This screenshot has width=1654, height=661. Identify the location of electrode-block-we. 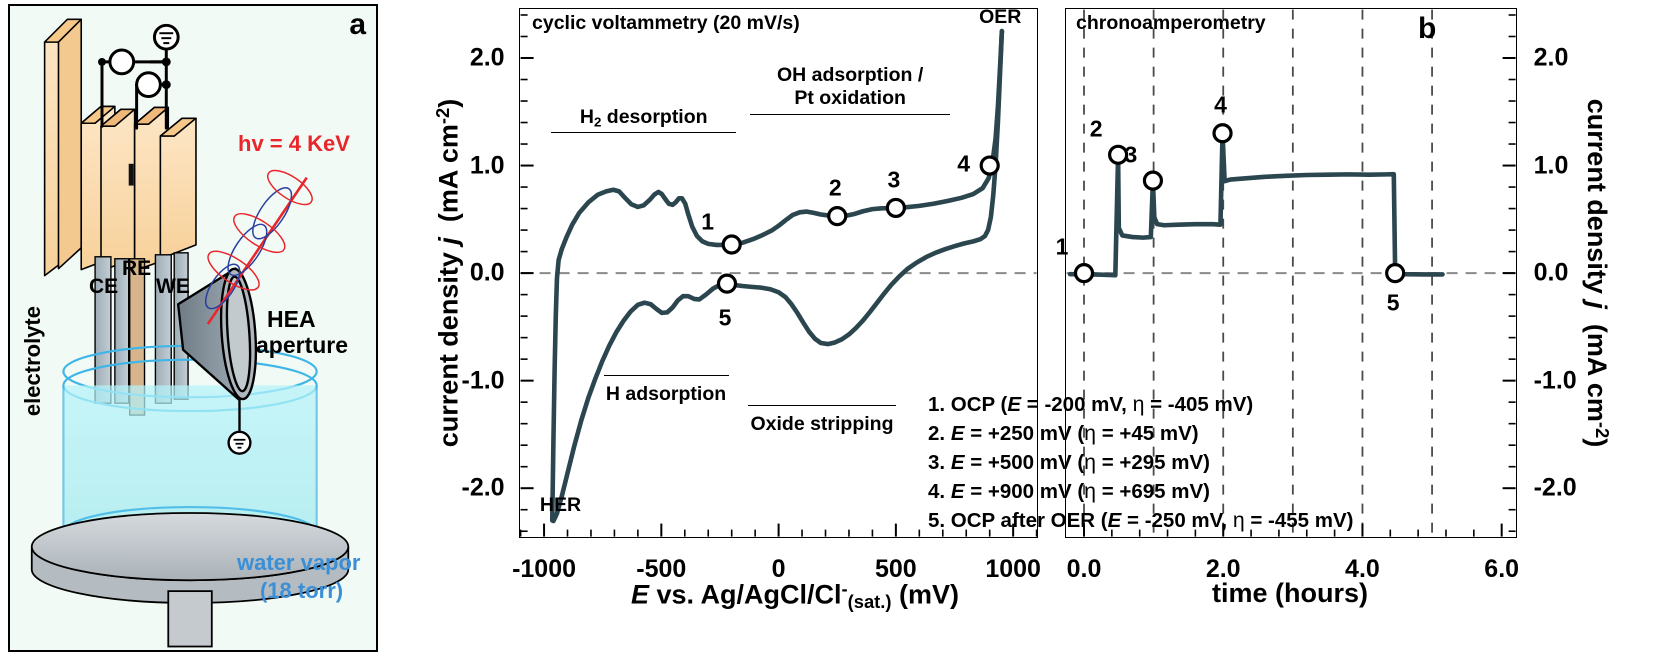
(178, 188).